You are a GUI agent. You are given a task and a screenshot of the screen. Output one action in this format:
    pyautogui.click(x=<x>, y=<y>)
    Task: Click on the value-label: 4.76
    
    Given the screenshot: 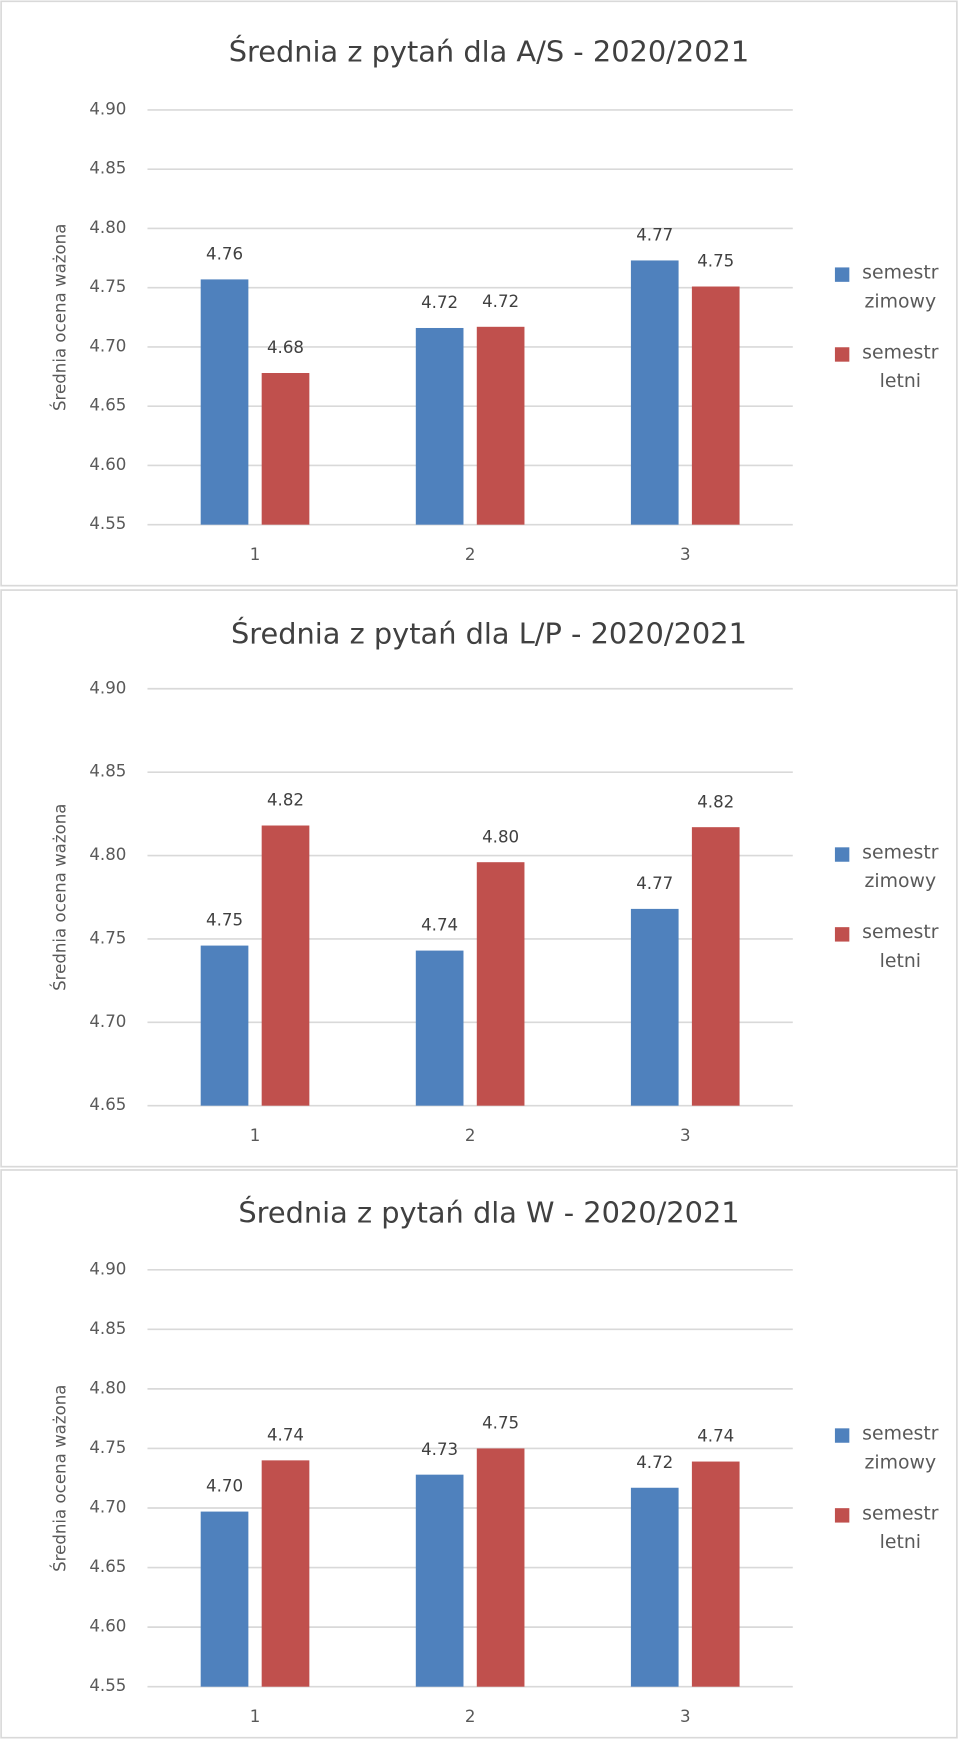 What is the action you would take?
    pyautogui.click(x=224, y=254)
    